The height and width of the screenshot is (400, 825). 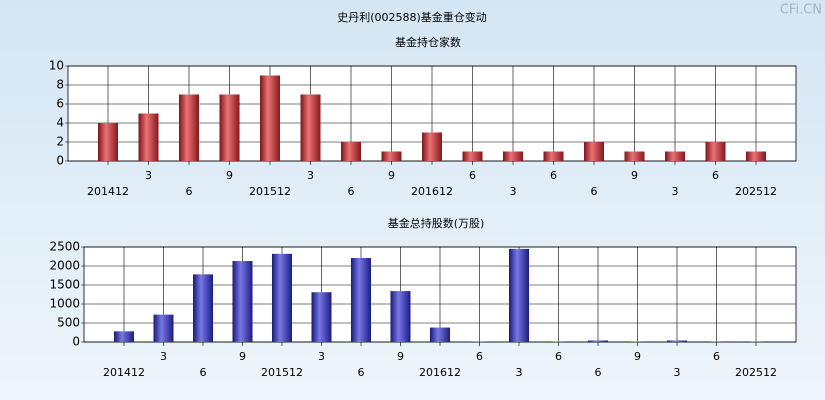 I want to click on y-tick-label: 2, so click(x=60, y=142).